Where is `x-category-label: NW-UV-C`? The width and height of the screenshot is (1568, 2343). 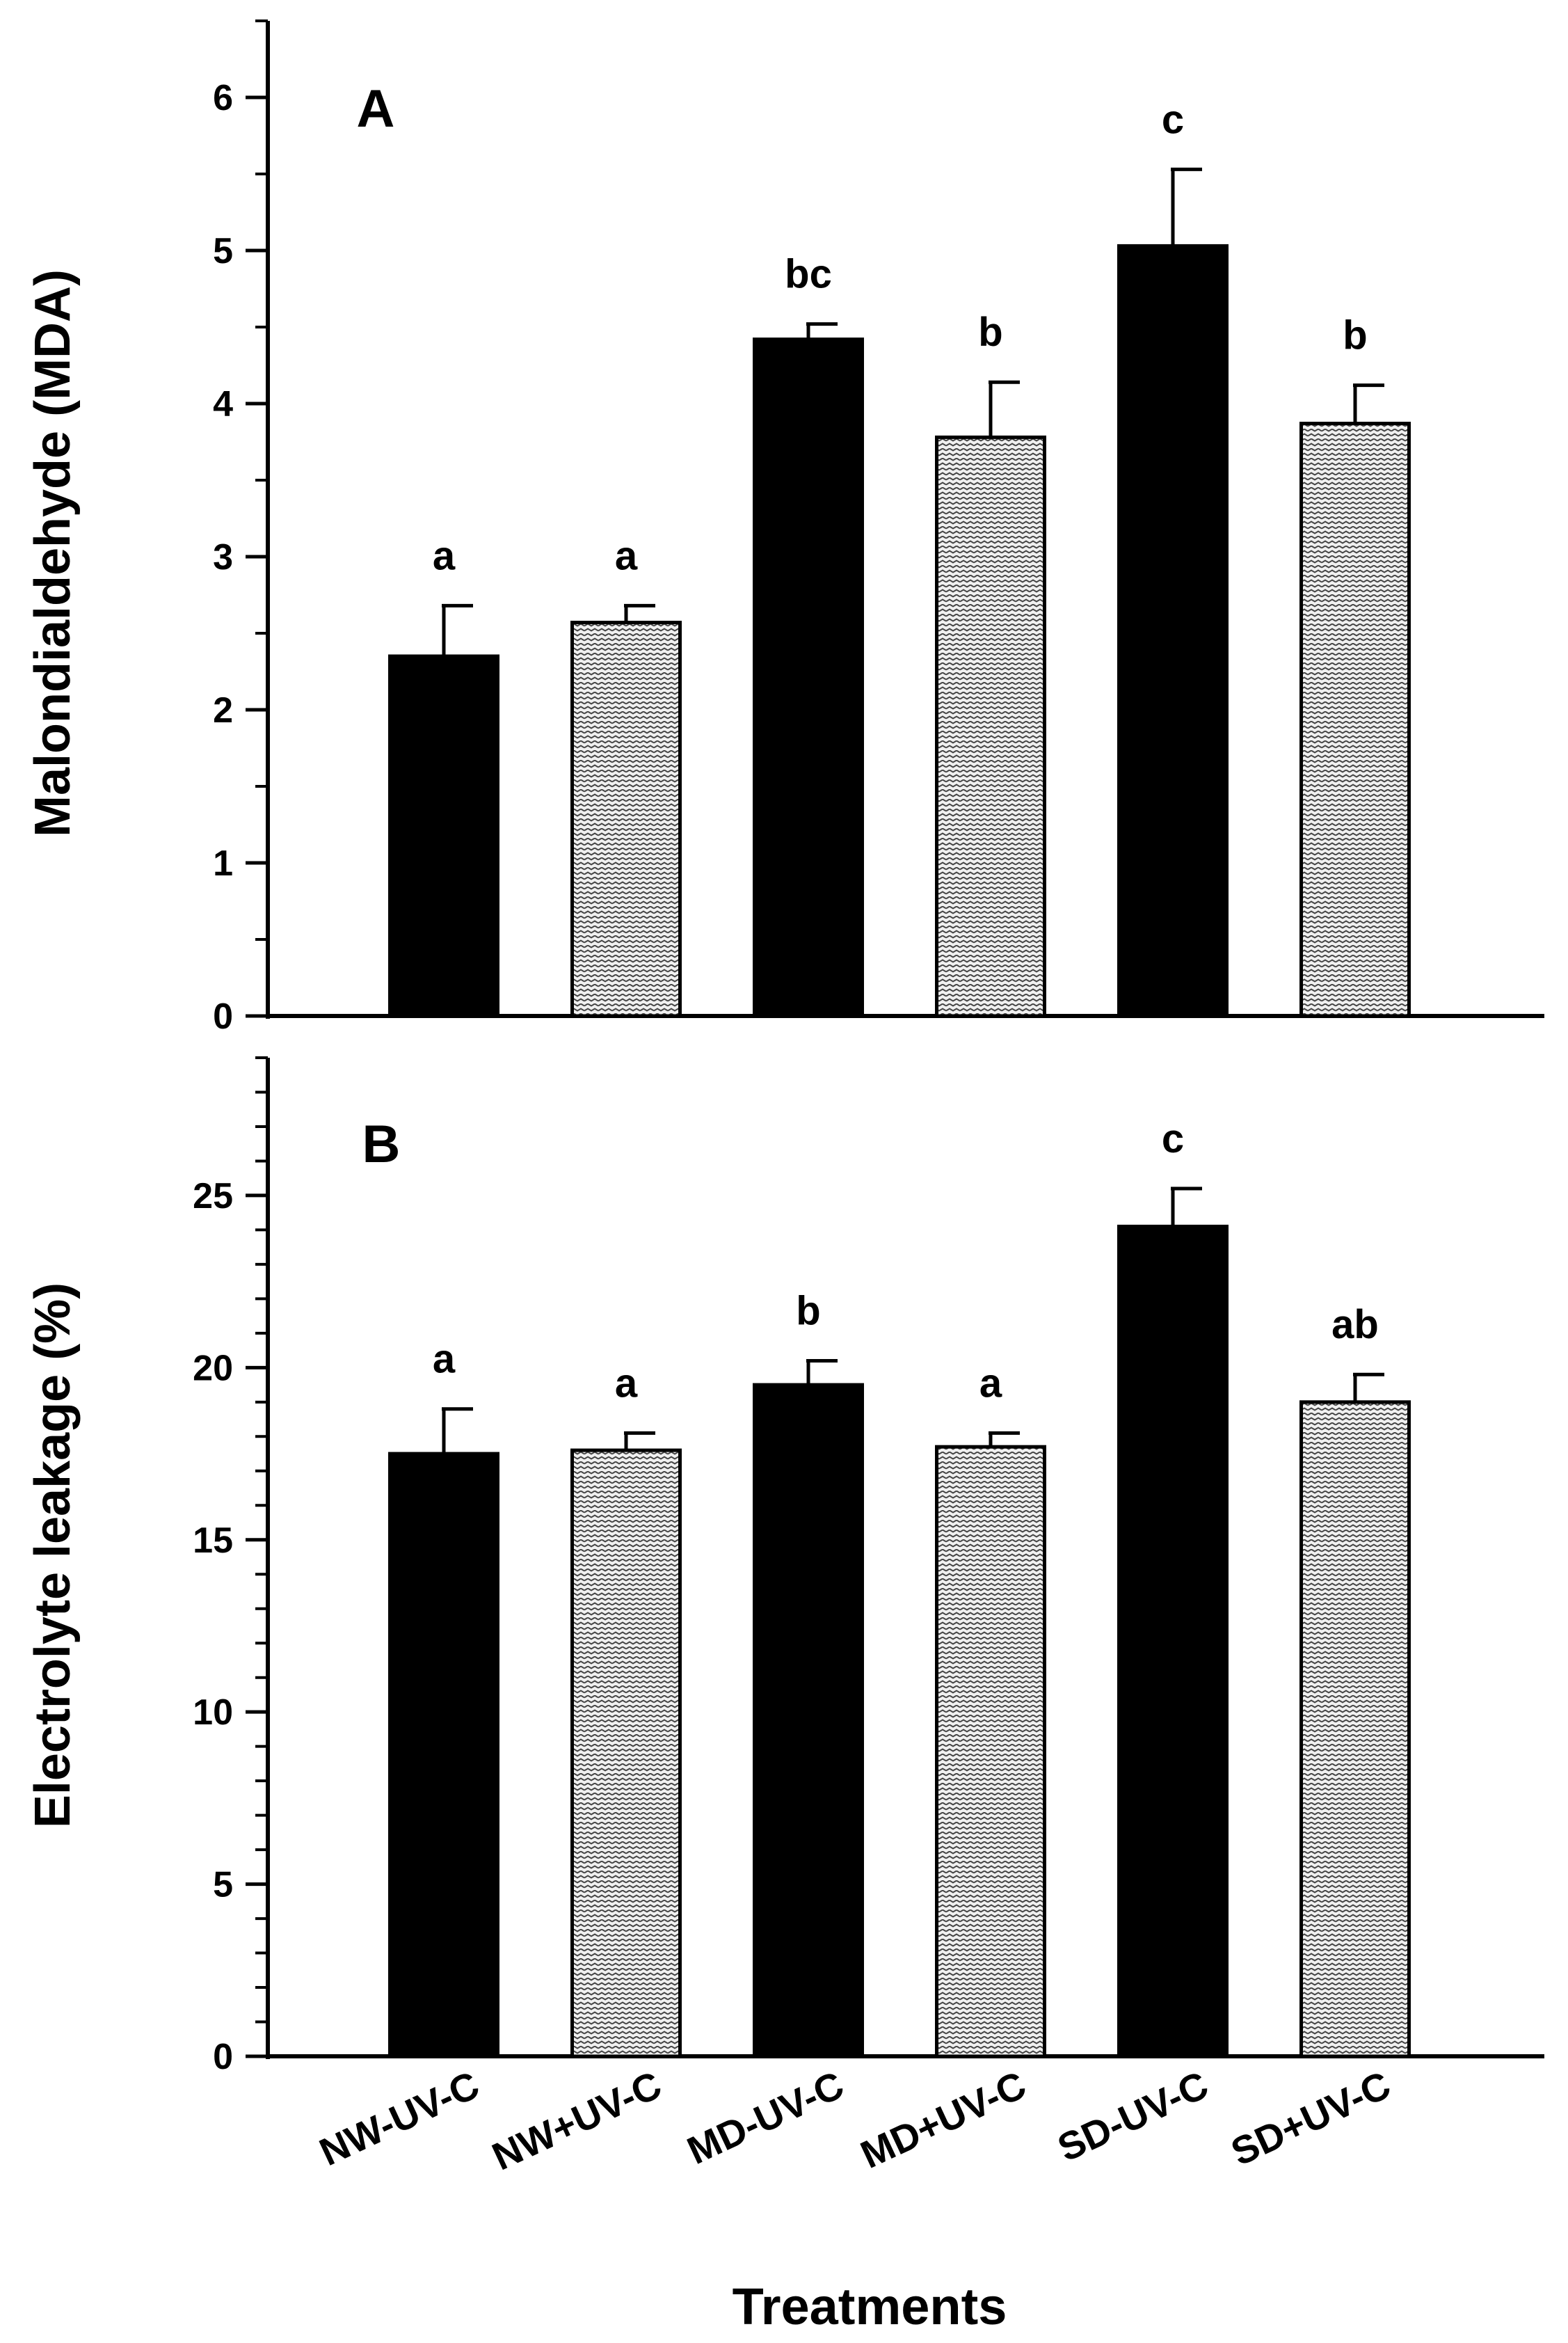 x-category-label: NW-UV-C is located at coordinates (399, 2118).